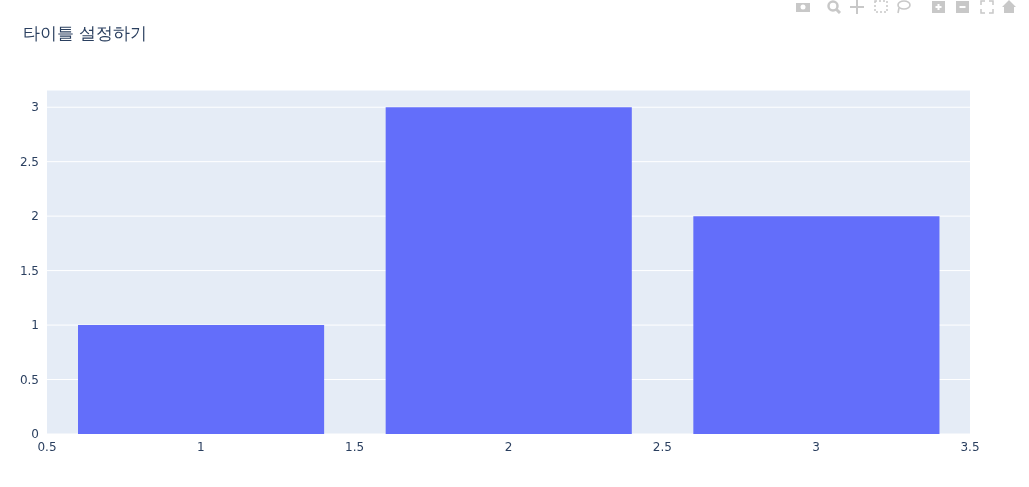 This screenshot has height=487, width=1029. I want to click on y-tick-label: 1.5, so click(29, 270).